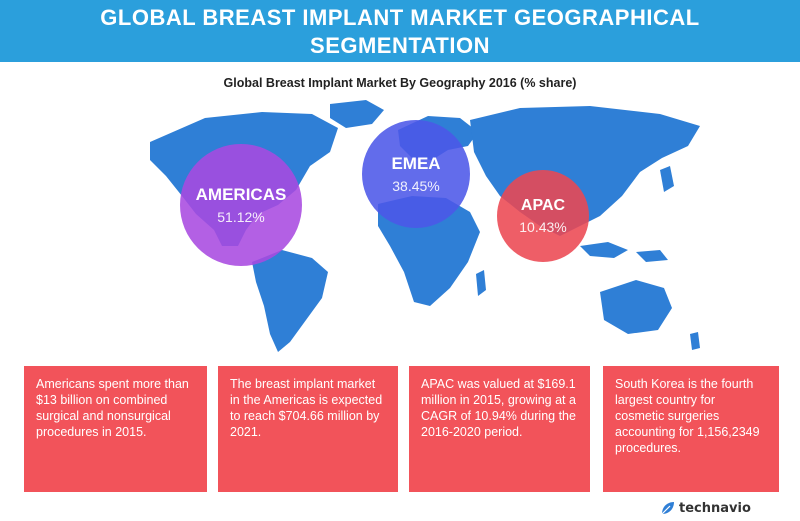  I want to click on island-madagascar, so click(481, 283).